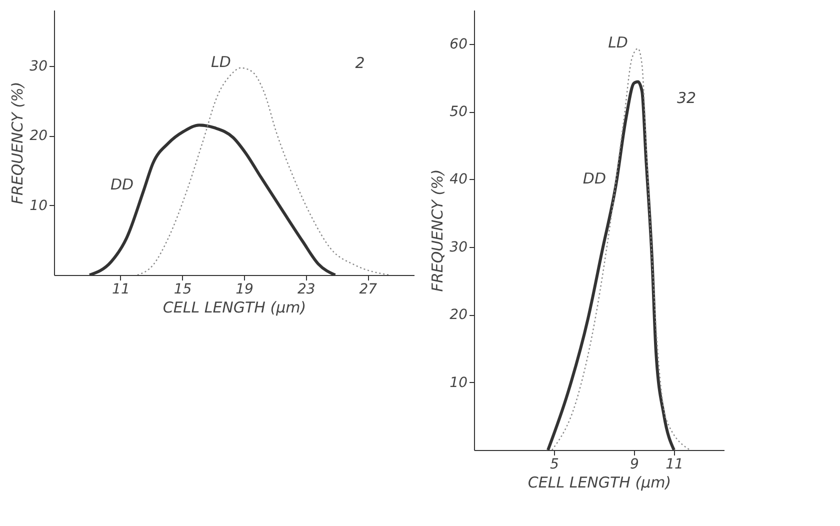 The height and width of the screenshot is (526, 840). Describe the element at coordinates (306, 290) in the screenshot. I see `x-tick-label: 23` at that location.